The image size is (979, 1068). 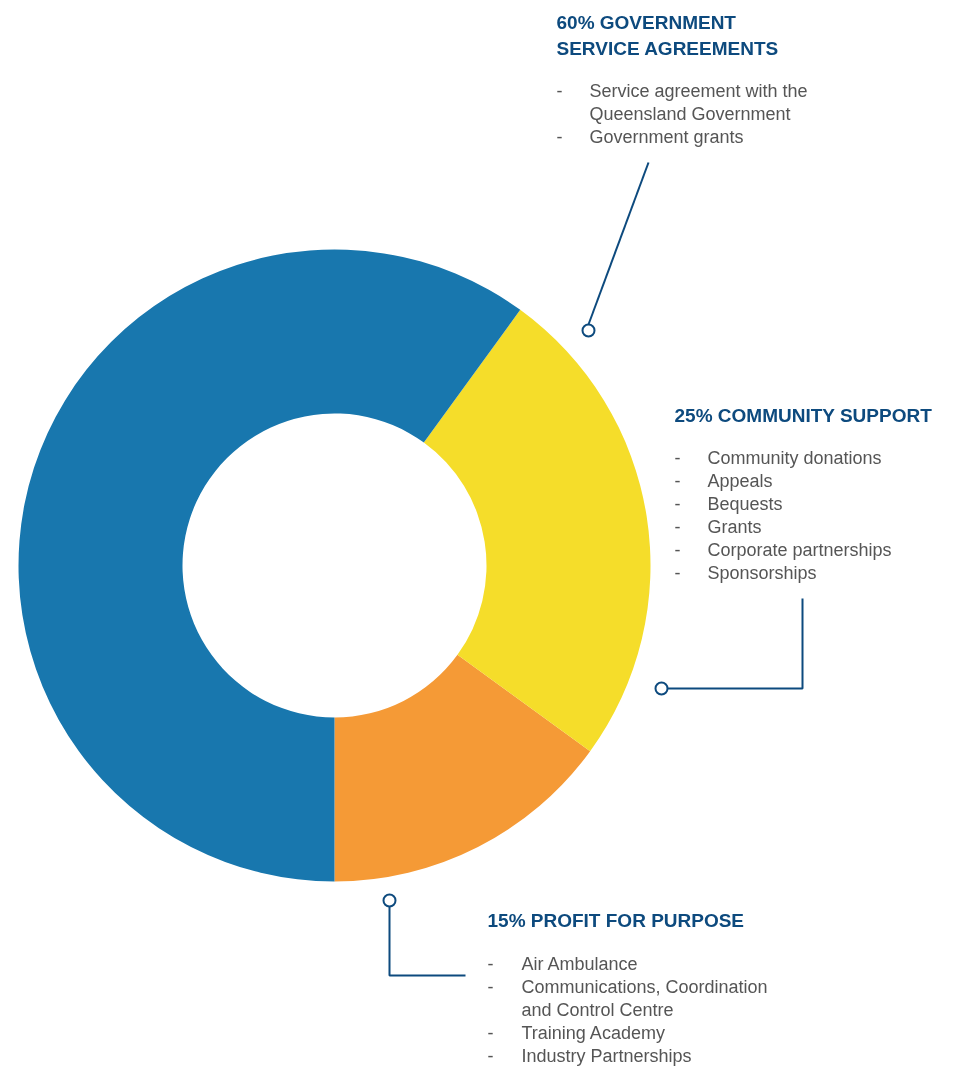 I want to click on text: - Air Ambulance, so click(x=562, y=963).